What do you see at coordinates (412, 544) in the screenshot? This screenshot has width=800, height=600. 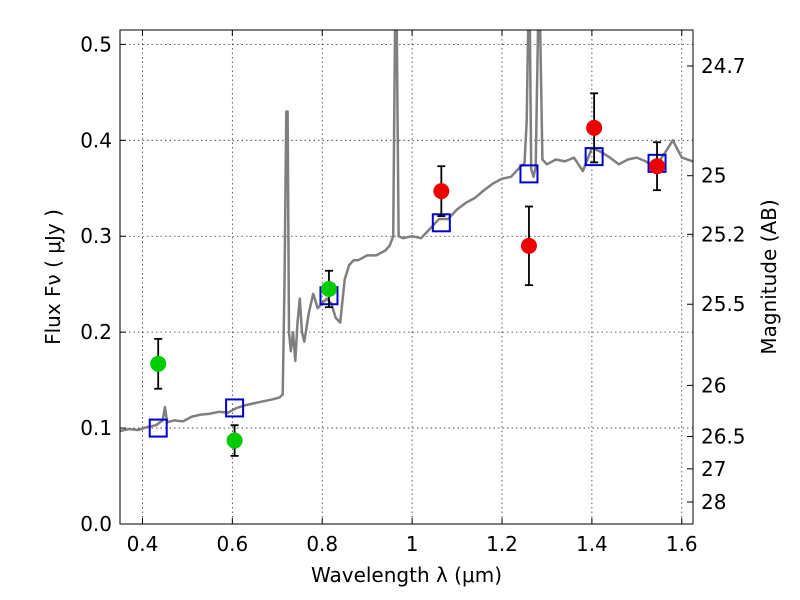 I see `x-tick-label: 1` at bounding box center [412, 544].